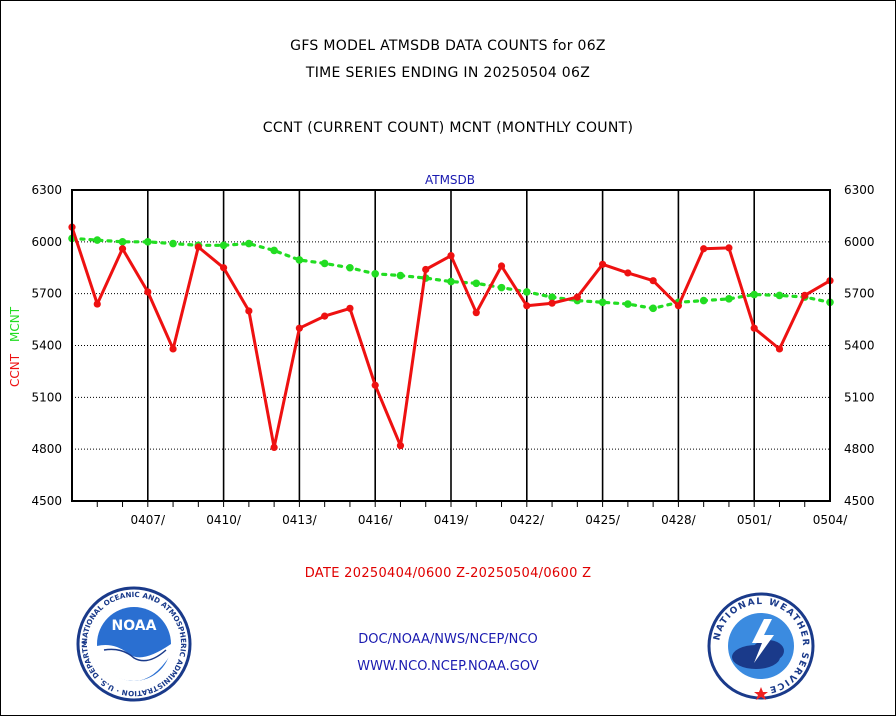  What do you see at coordinates (15, 370) in the screenshot?
I see `y-axis-label-left: CCNT` at bounding box center [15, 370].